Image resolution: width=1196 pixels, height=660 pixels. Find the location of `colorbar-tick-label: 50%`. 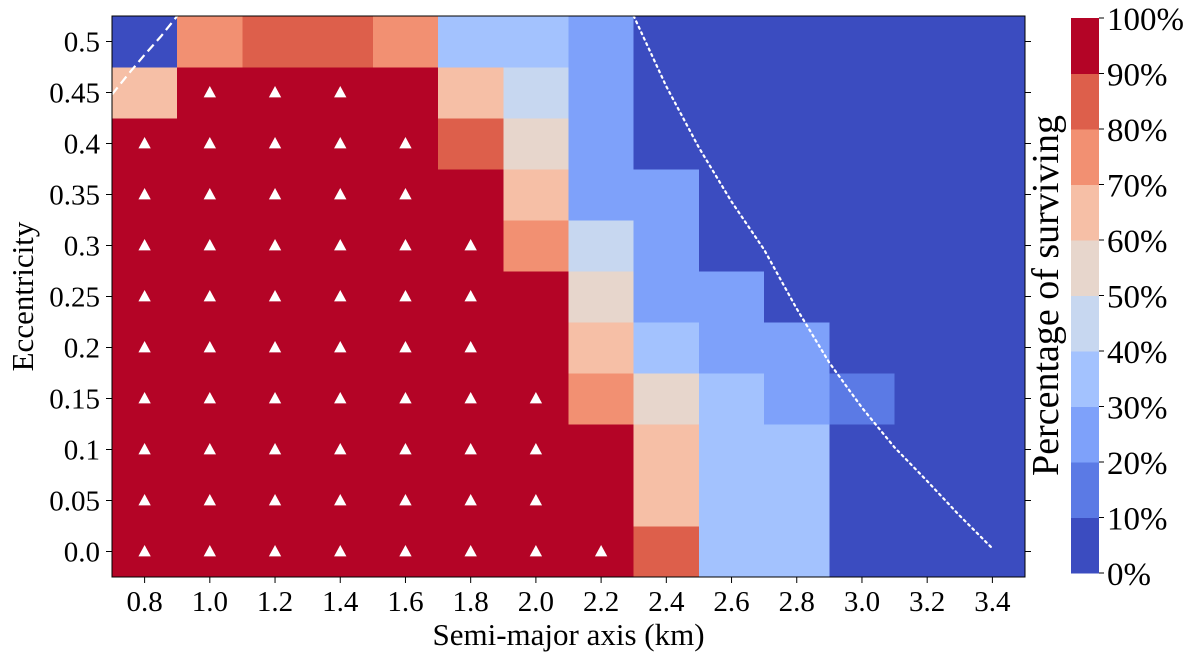

colorbar-tick-label: 50% is located at coordinates (1137, 298).